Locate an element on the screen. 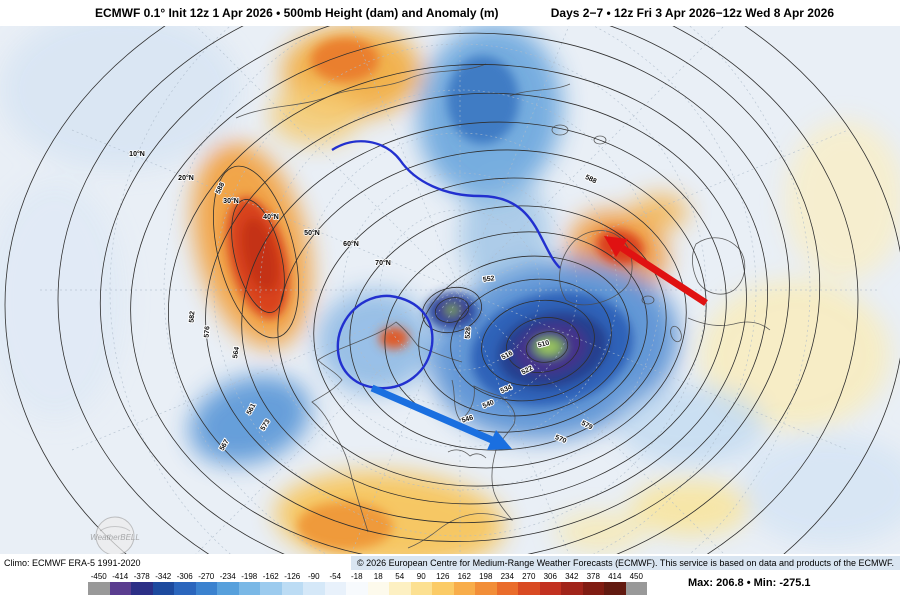  blue-arrow is located at coordinates (441, 417).